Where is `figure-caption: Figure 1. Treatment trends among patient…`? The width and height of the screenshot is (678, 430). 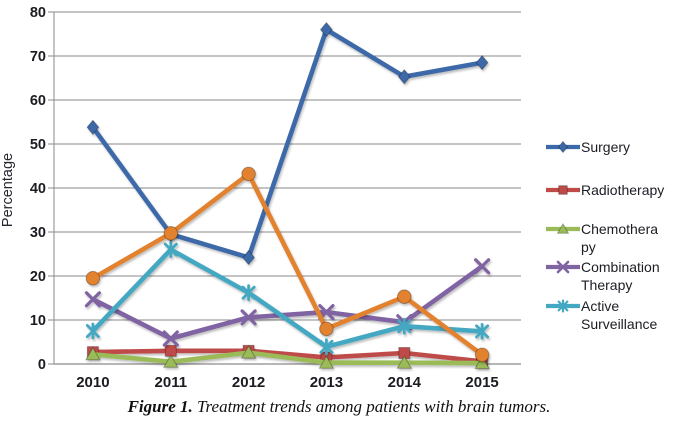 figure-caption: Figure 1. Treatment trends among patient… is located at coordinates (339, 407).